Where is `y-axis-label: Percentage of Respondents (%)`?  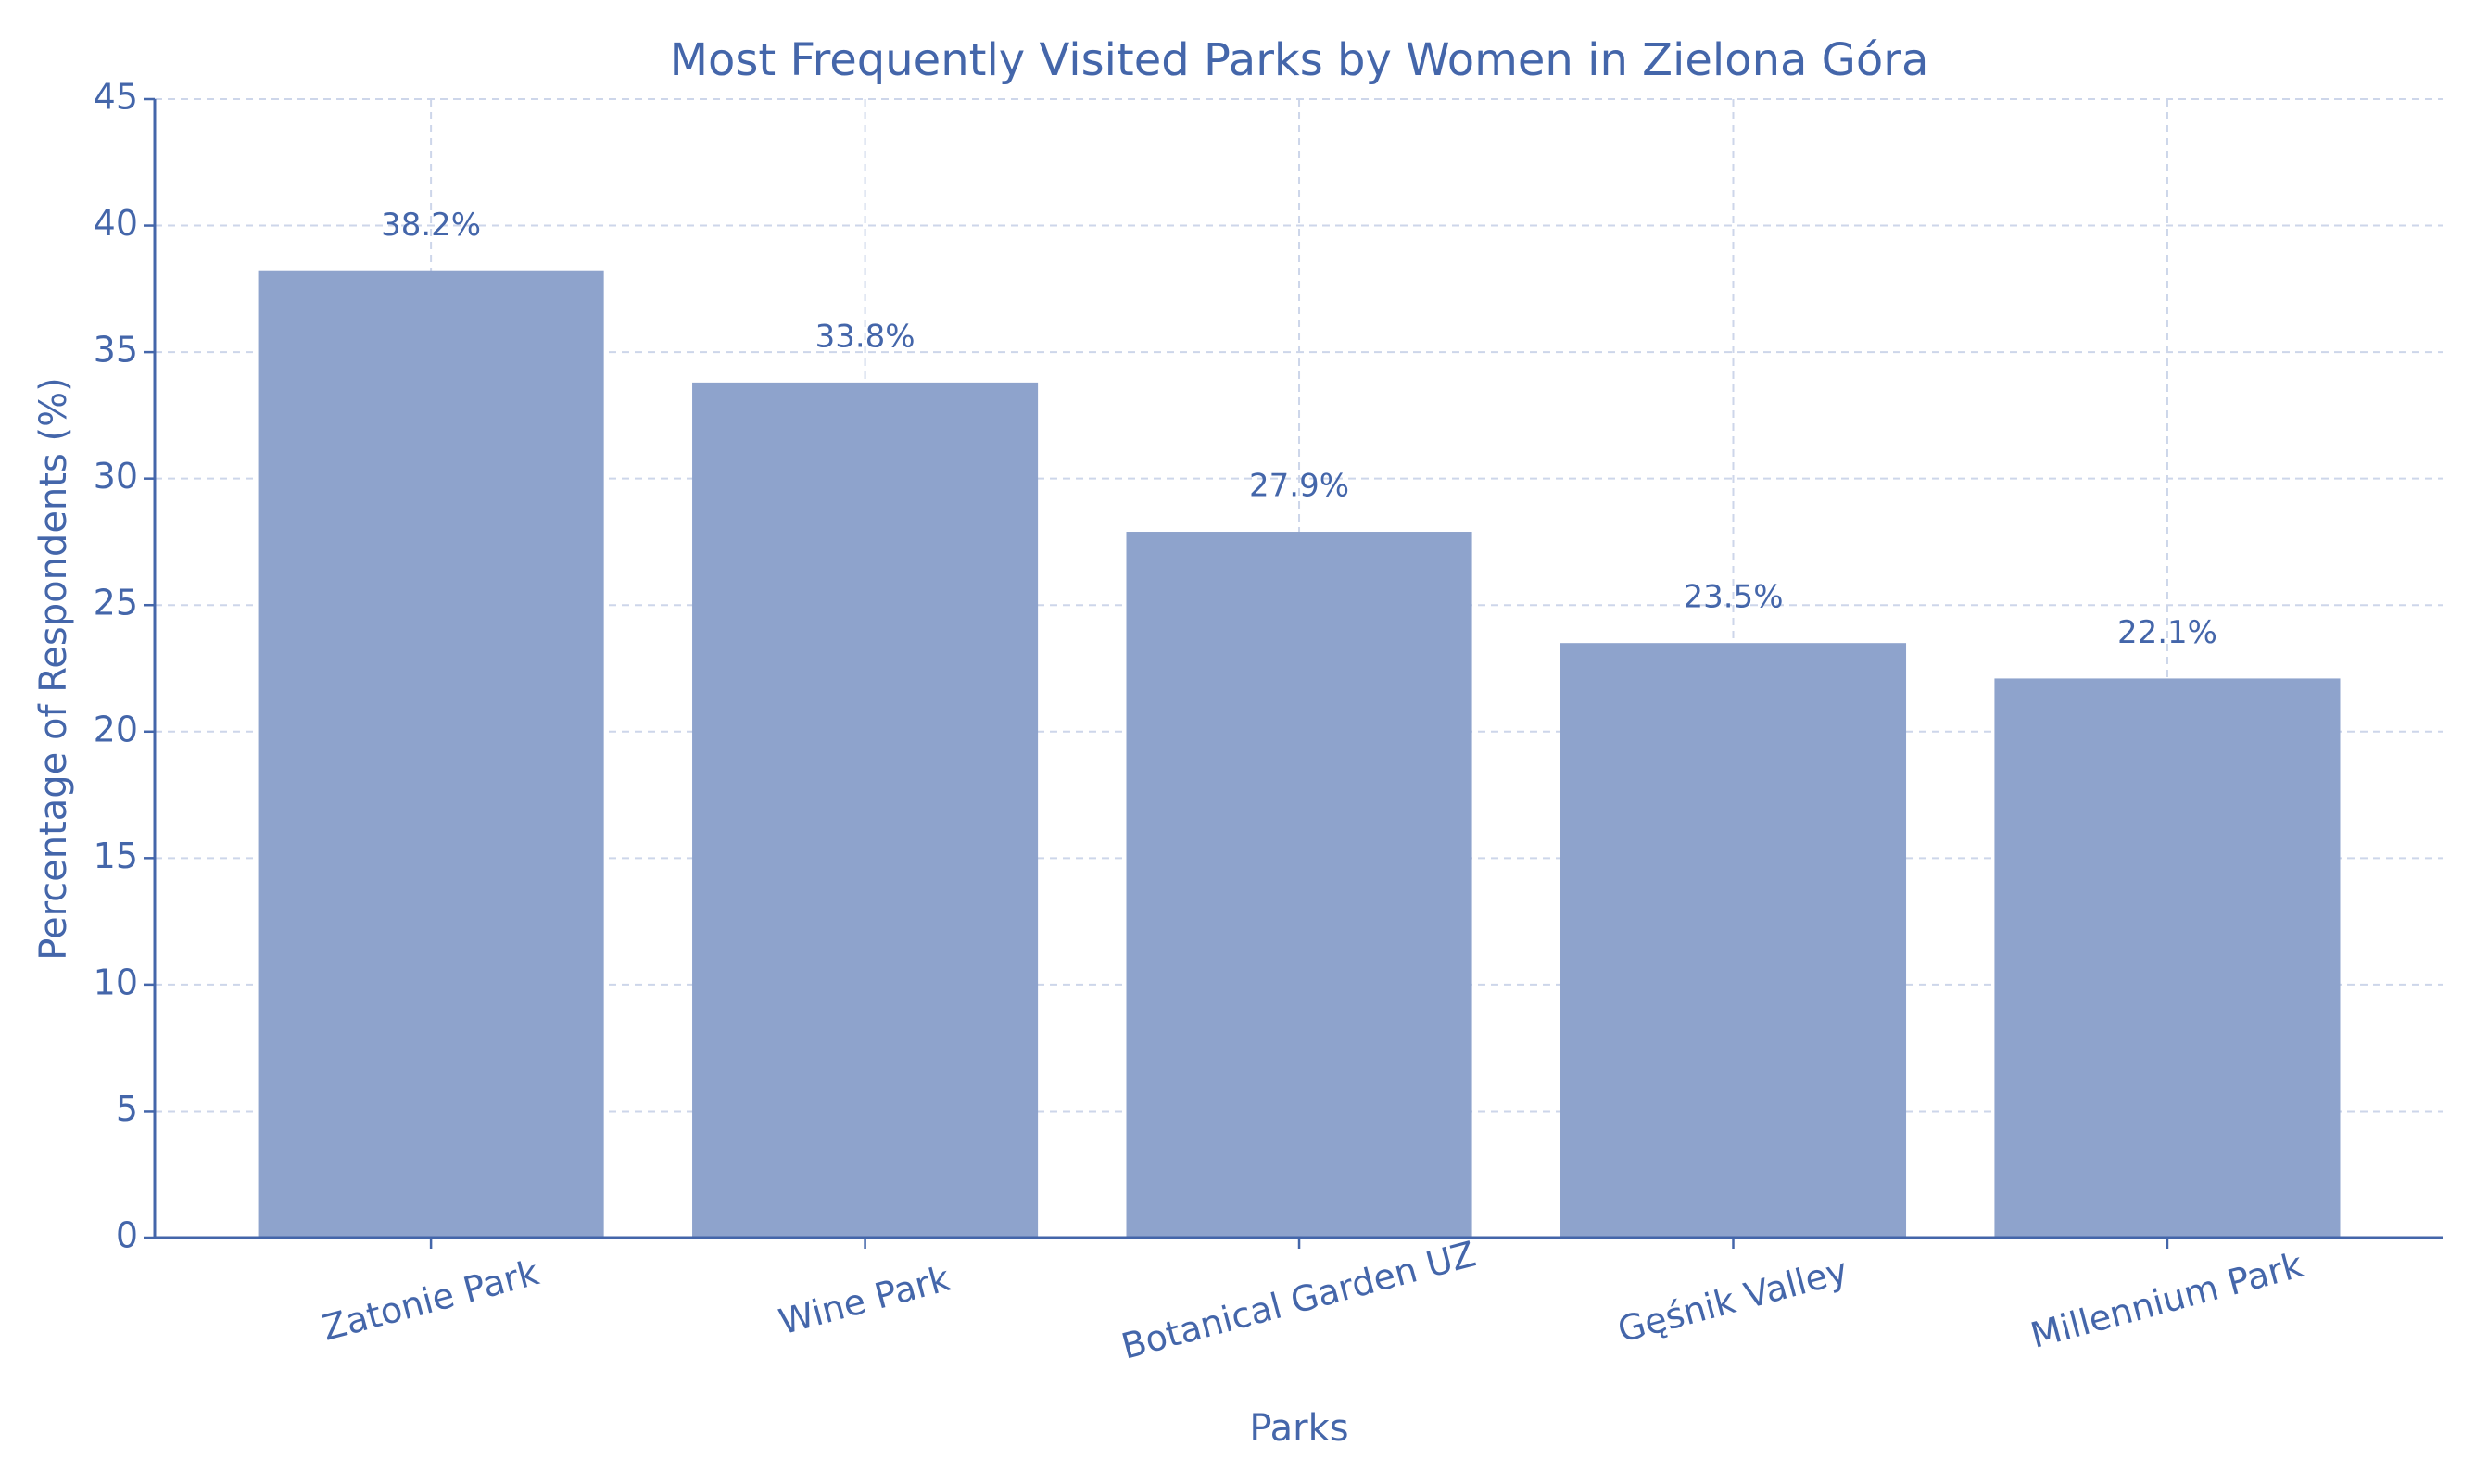
y-axis-label: Percentage of Respondents (%) is located at coordinates (53, 668).